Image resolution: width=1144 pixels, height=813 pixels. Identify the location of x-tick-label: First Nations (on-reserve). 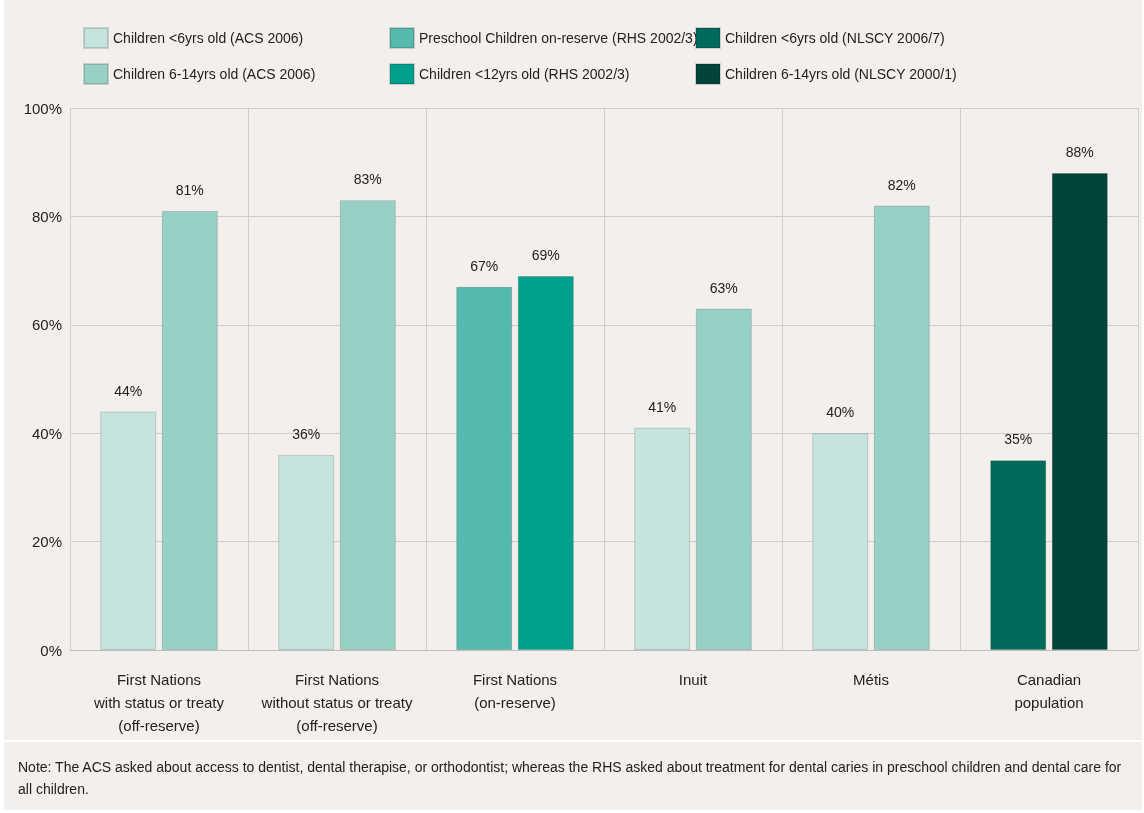
(515, 691).